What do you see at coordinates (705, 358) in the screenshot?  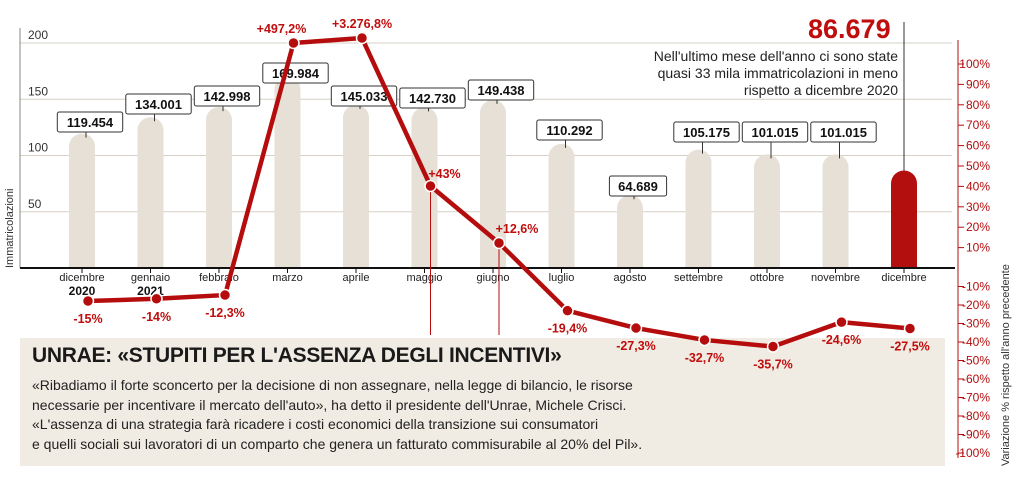 I see `variation-label: -32,7%` at bounding box center [705, 358].